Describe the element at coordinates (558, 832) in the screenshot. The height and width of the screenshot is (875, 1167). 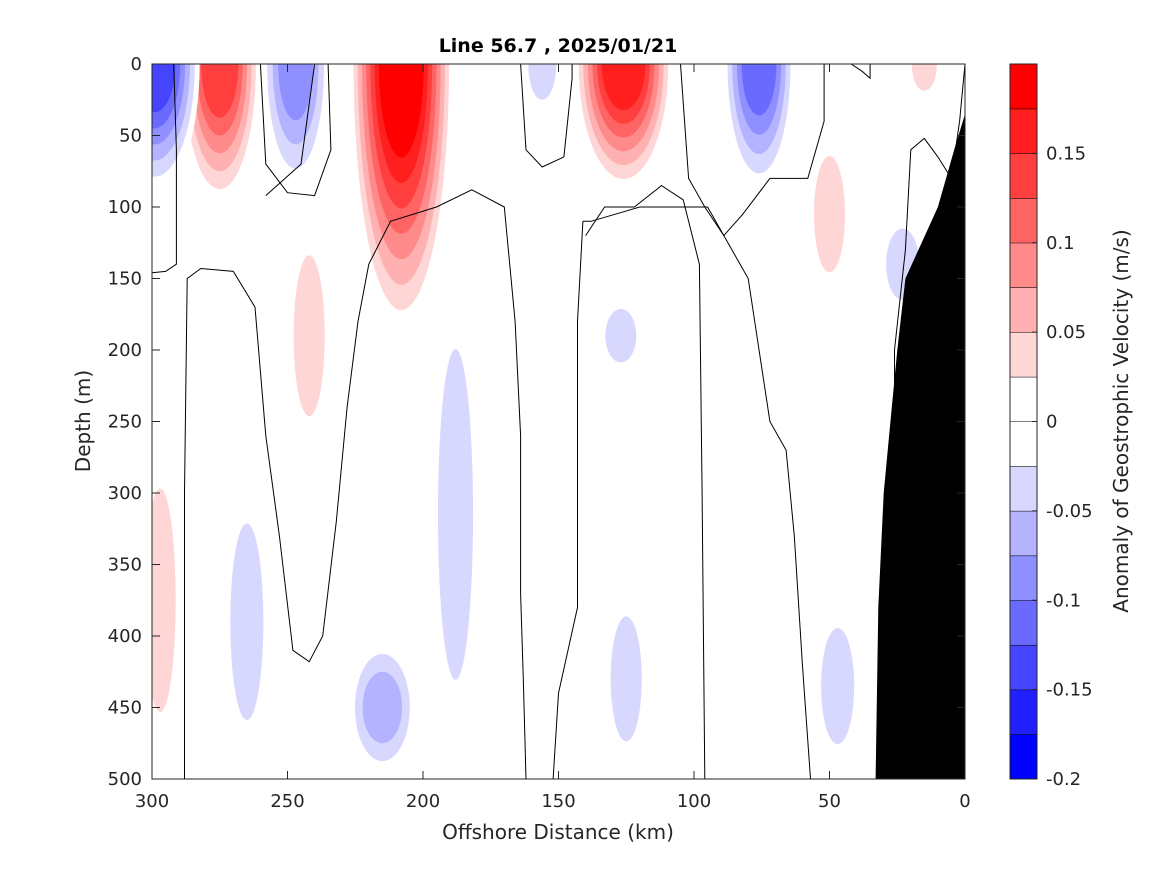
I see `x-axis-label: Offshore Distance (km)` at that location.